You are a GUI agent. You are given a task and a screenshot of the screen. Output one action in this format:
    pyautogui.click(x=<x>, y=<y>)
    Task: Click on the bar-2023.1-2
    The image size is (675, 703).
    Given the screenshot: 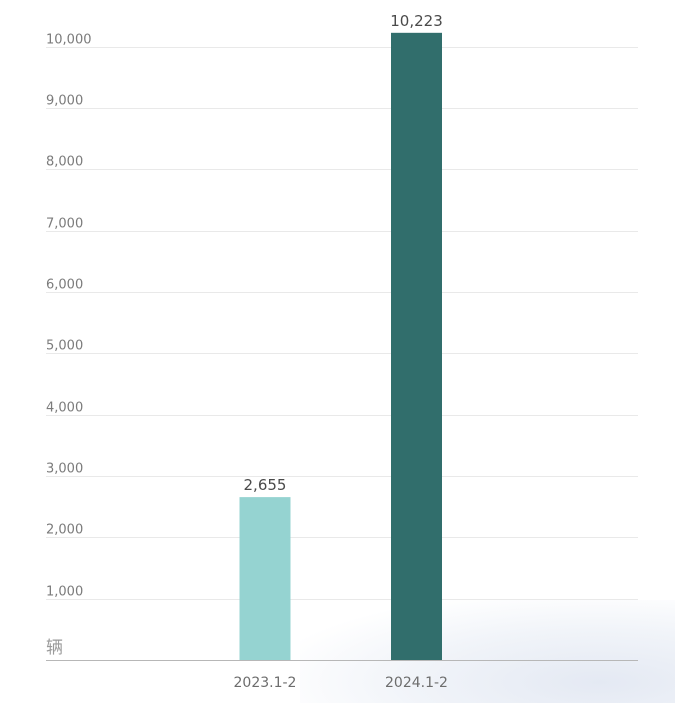 What is the action you would take?
    pyautogui.click(x=265, y=578)
    